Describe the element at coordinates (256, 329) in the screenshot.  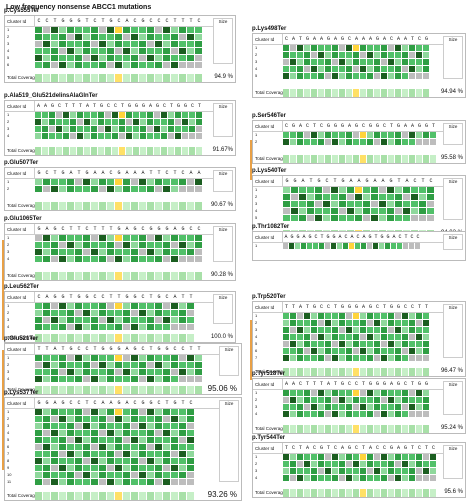
I see `row-number: 3` at that location.